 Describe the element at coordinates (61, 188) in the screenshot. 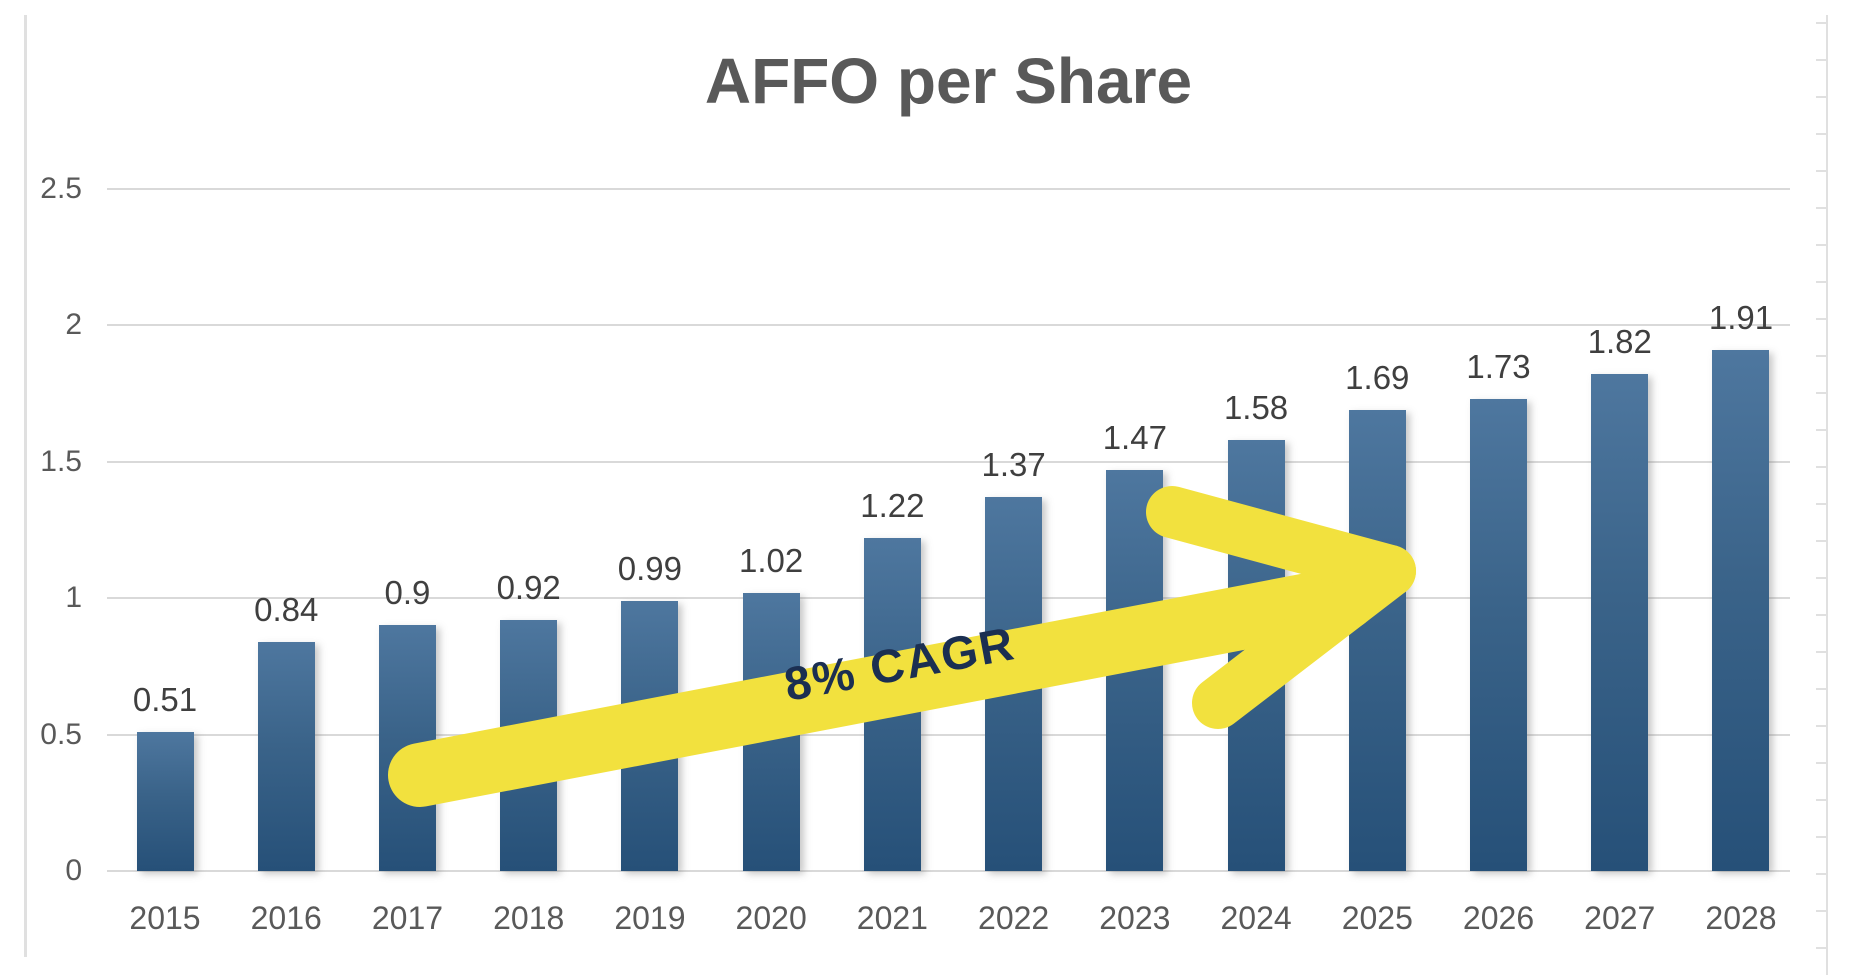

I see `y-tick-label: 2.5` at that location.